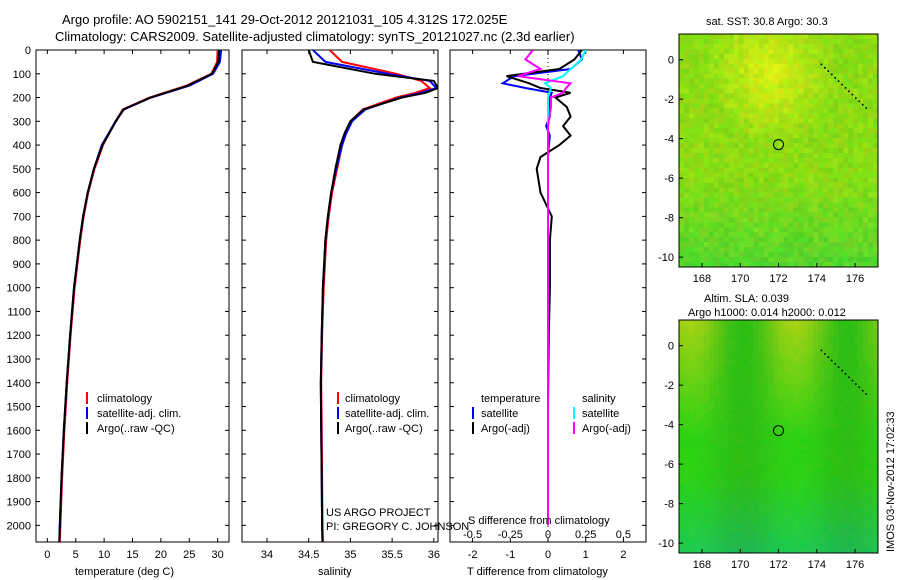 The width and height of the screenshot is (900, 580). What do you see at coordinates (669, 219) in the screenshot?
I see `sst-lat-tick-label: -8` at bounding box center [669, 219].